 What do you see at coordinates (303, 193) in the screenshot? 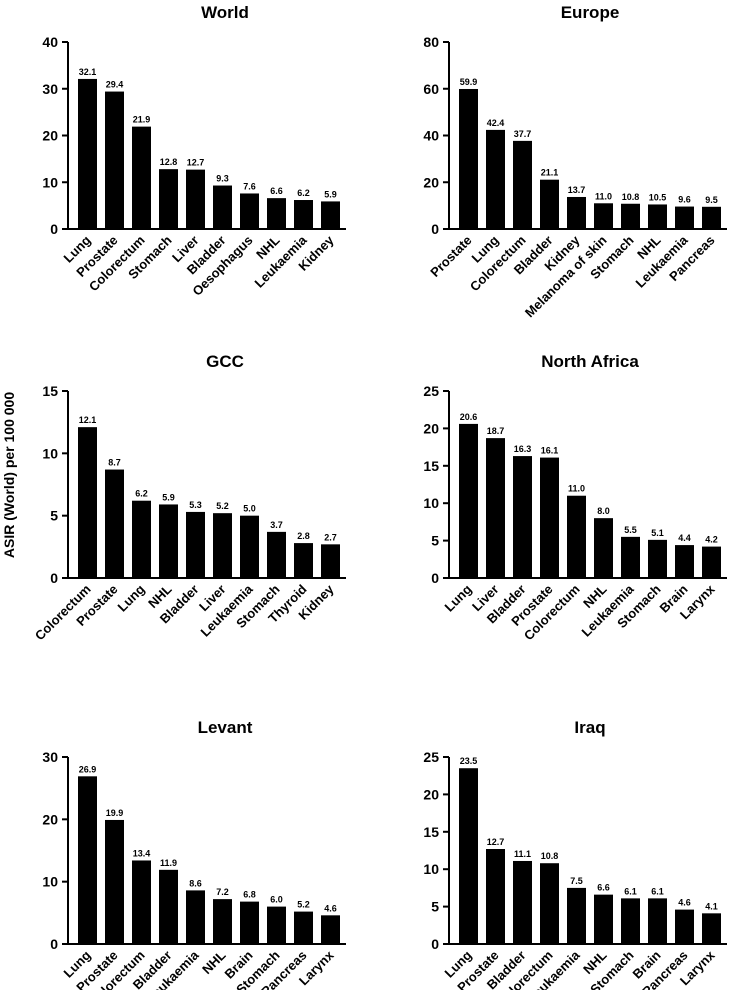
I see `bar-value-label: 6.2` at bounding box center [303, 193].